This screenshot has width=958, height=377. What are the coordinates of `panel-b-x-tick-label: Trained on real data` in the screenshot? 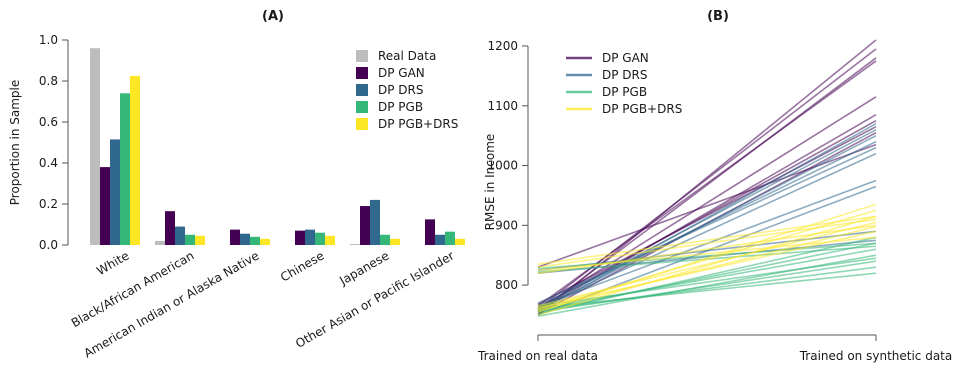 It's located at (537, 356).